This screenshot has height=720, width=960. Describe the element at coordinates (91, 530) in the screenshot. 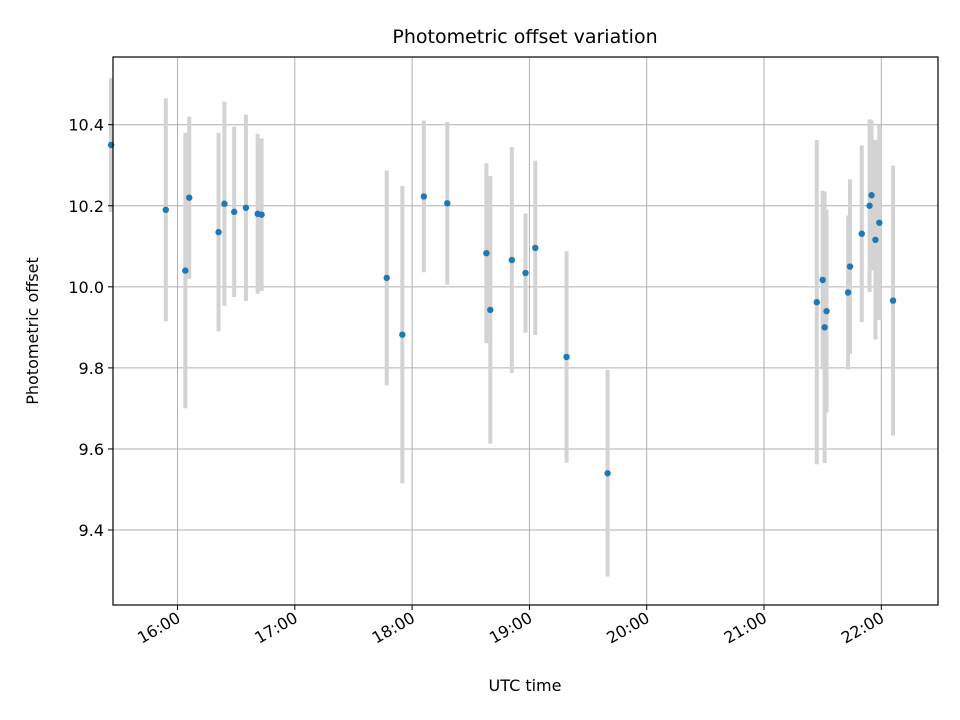

I see `y-tick-label: 9.4` at that location.